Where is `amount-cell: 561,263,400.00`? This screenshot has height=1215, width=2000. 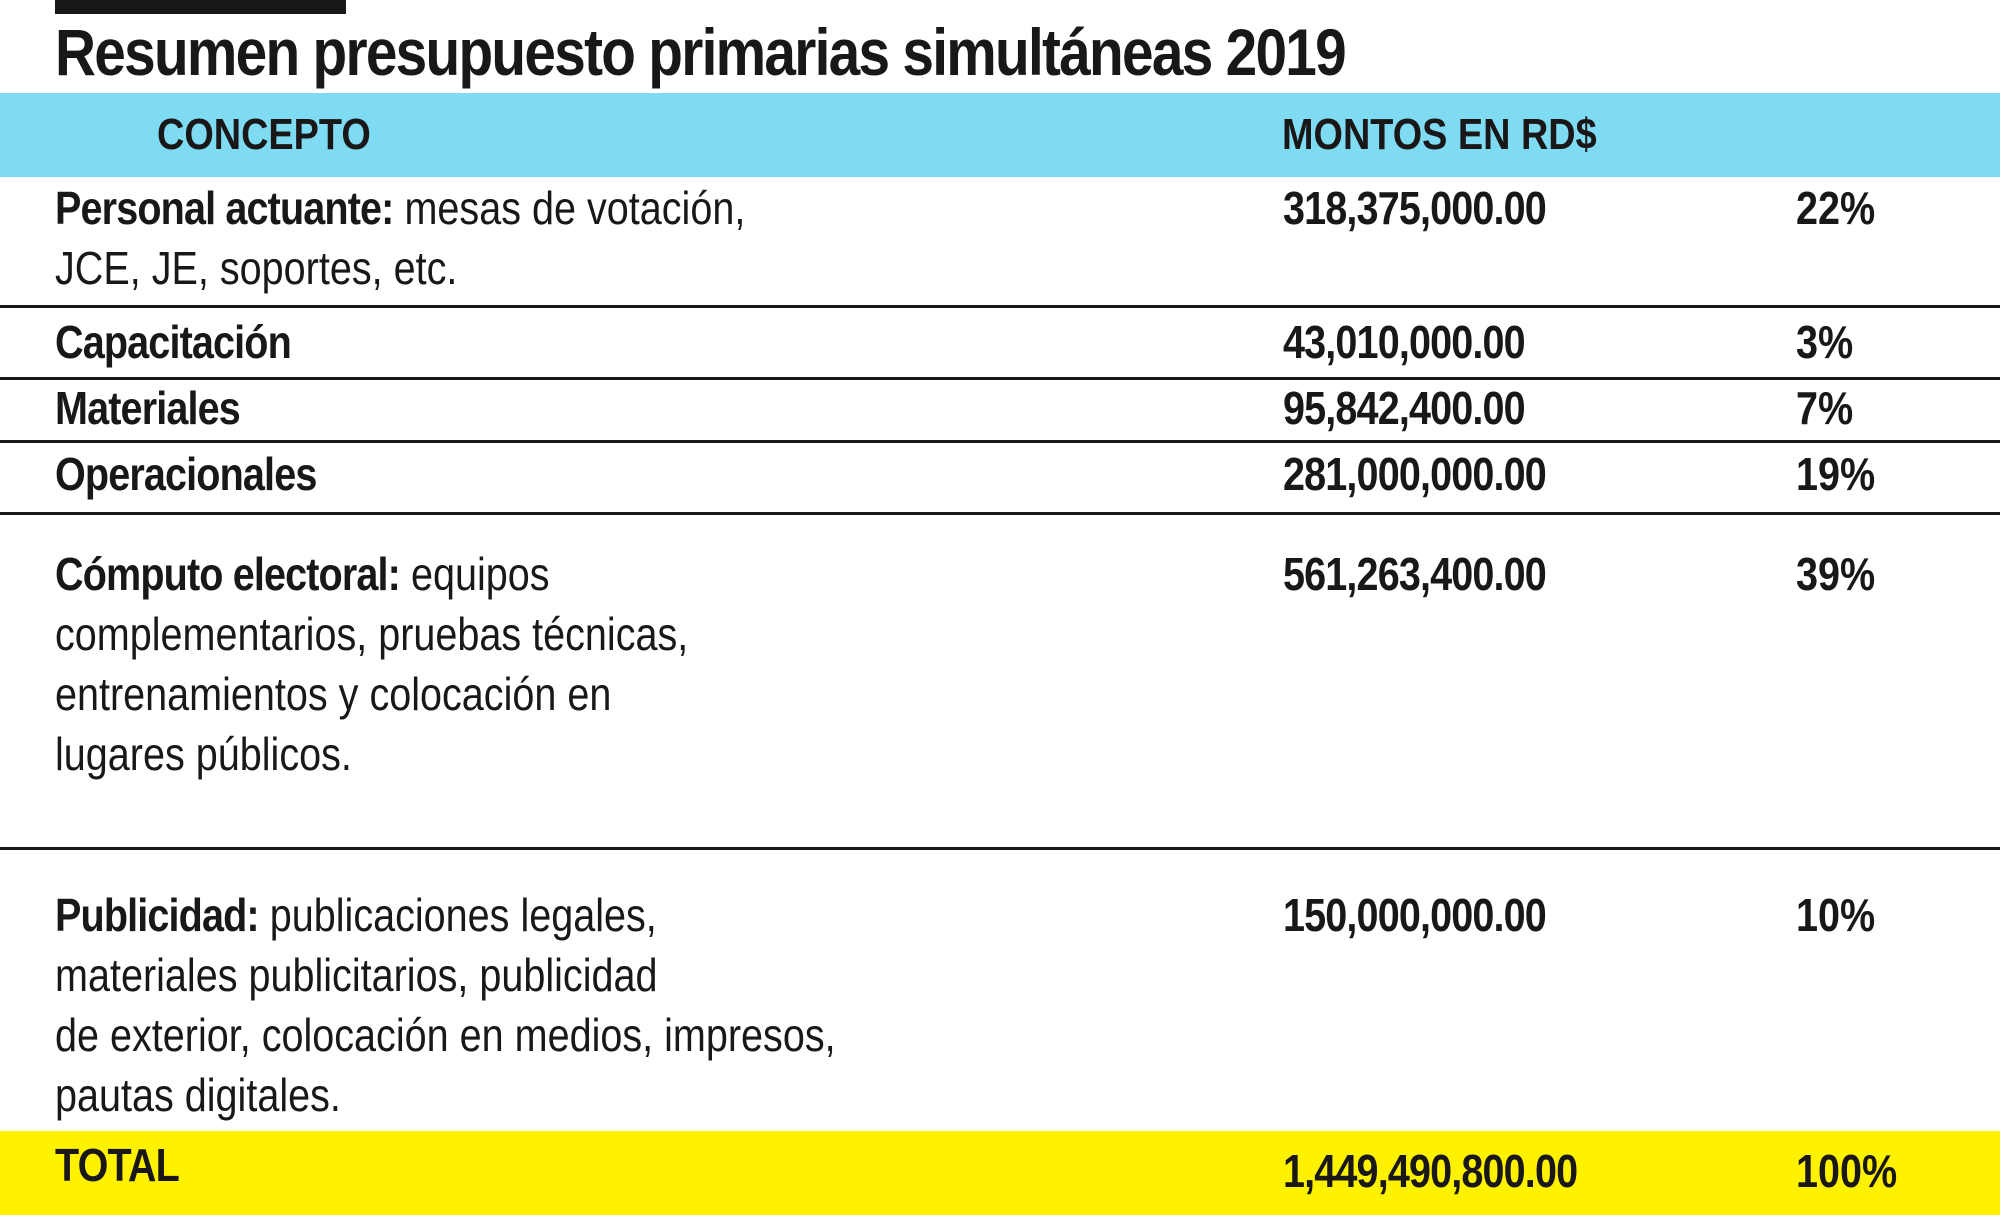 amount-cell: 561,263,400.00 is located at coordinates (1415, 574).